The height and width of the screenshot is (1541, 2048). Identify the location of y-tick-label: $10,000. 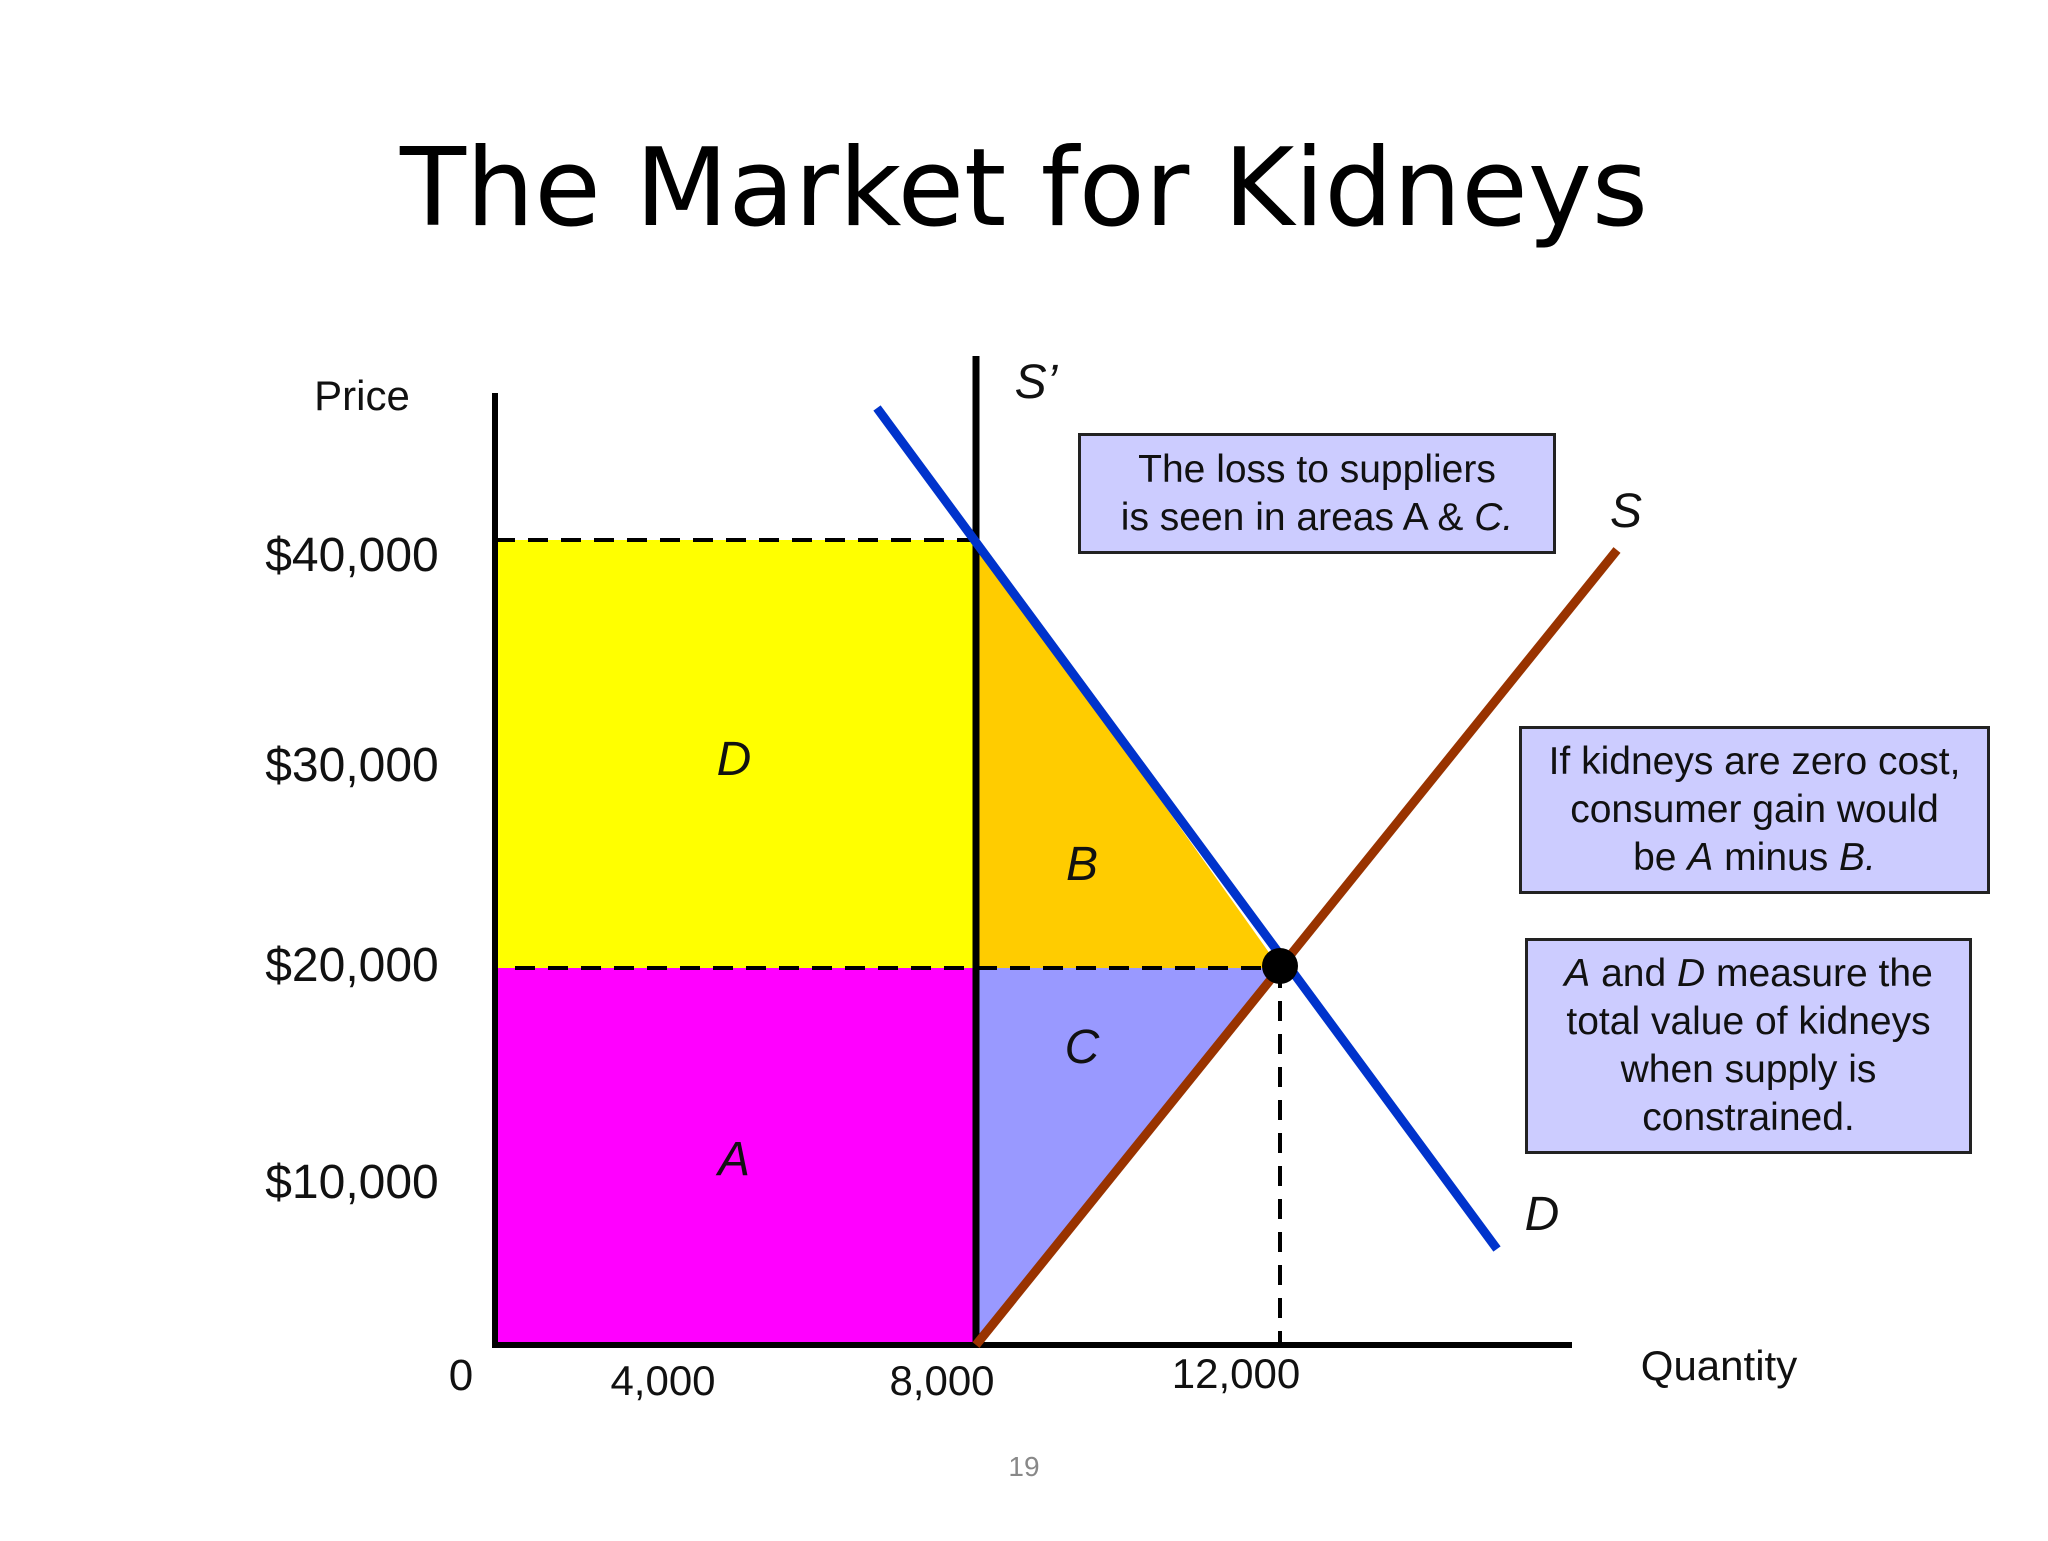
(352, 1182).